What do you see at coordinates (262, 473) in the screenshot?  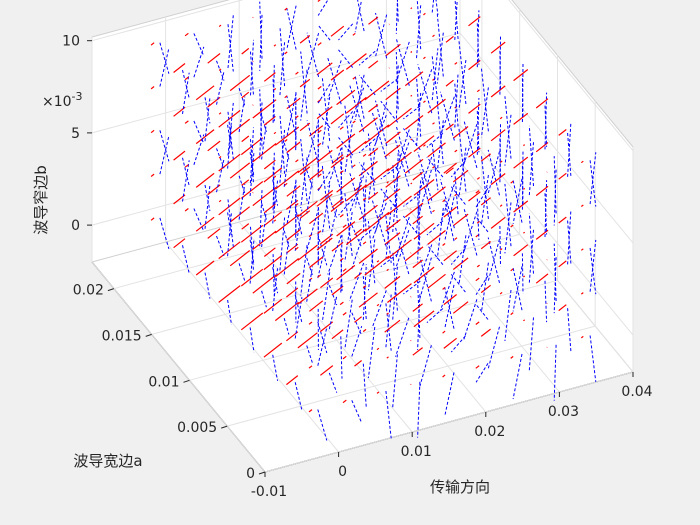 I see `y-tick-mark` at bounding box center [262, 473].